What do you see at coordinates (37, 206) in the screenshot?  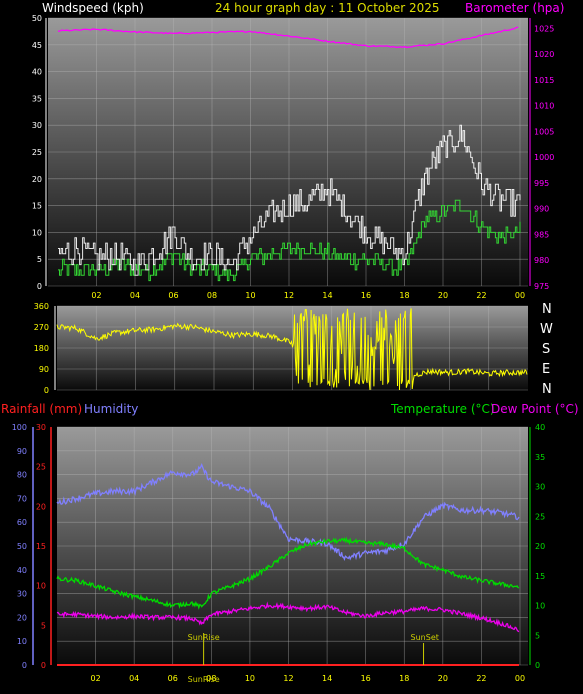 I see `wind-ytick-label: 15` at bounding box center [37, 206].